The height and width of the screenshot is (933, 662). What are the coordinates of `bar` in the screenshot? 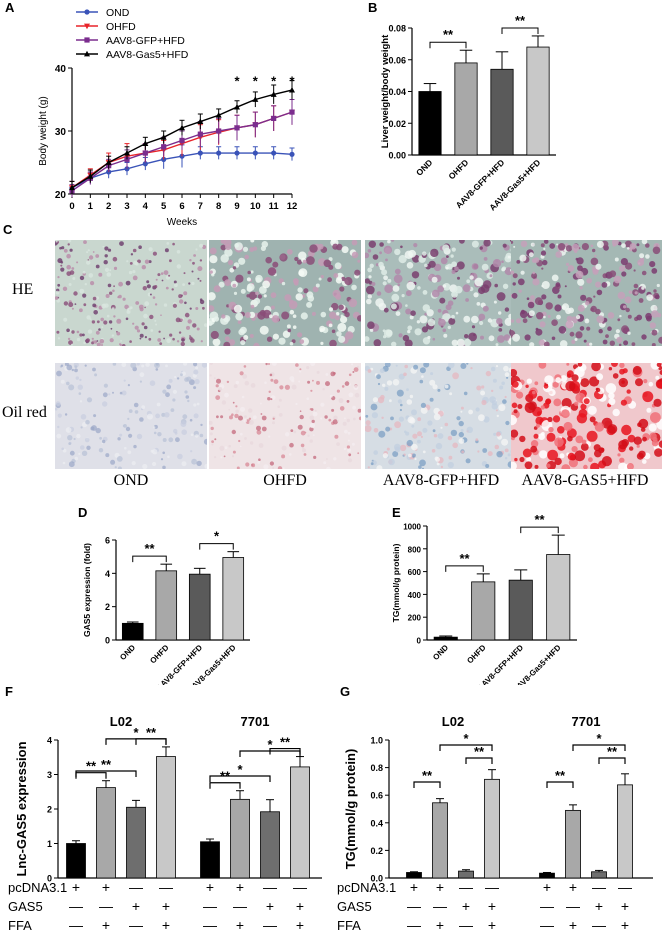 It's located at (440, 840).